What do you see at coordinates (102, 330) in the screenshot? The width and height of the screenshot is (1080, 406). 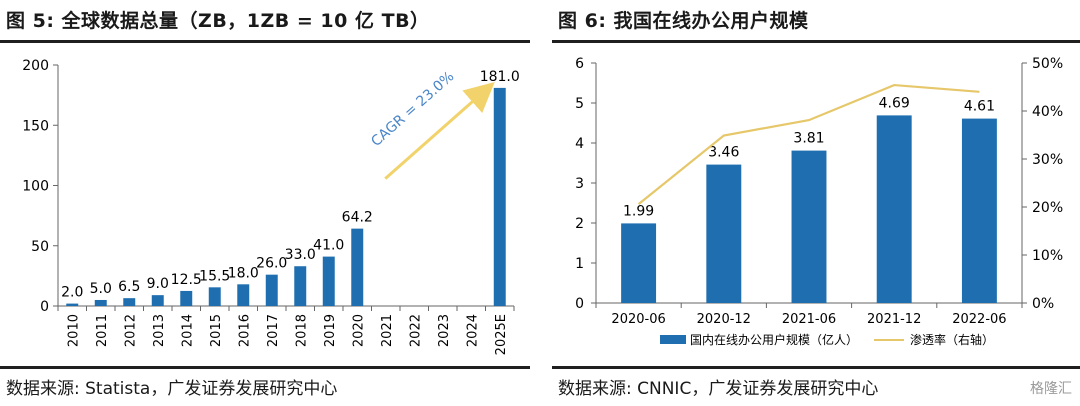 I see `x-tick-label: 2011` at bounding box center [102, 330].